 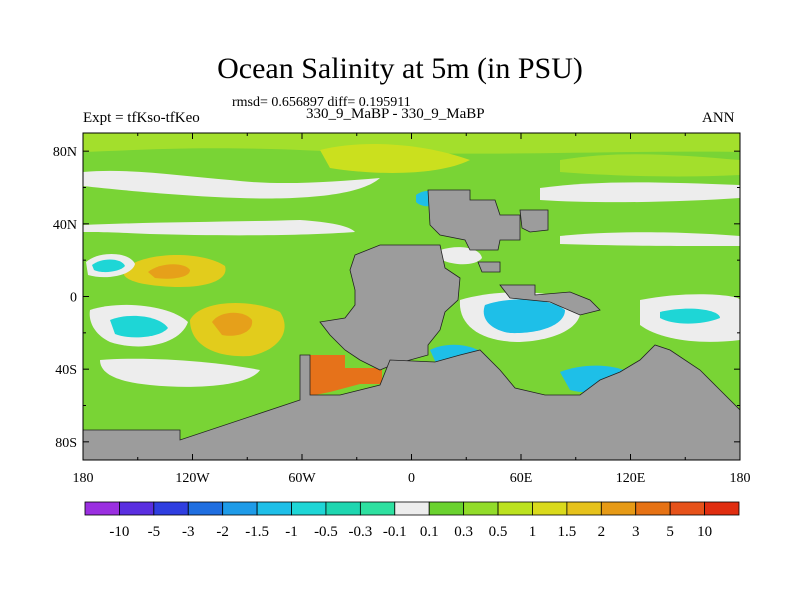 What do you see at coordinates (704, 532) in the screenshot?
I see `colorbar-level-label: 10` at bounding box center [704, 532].